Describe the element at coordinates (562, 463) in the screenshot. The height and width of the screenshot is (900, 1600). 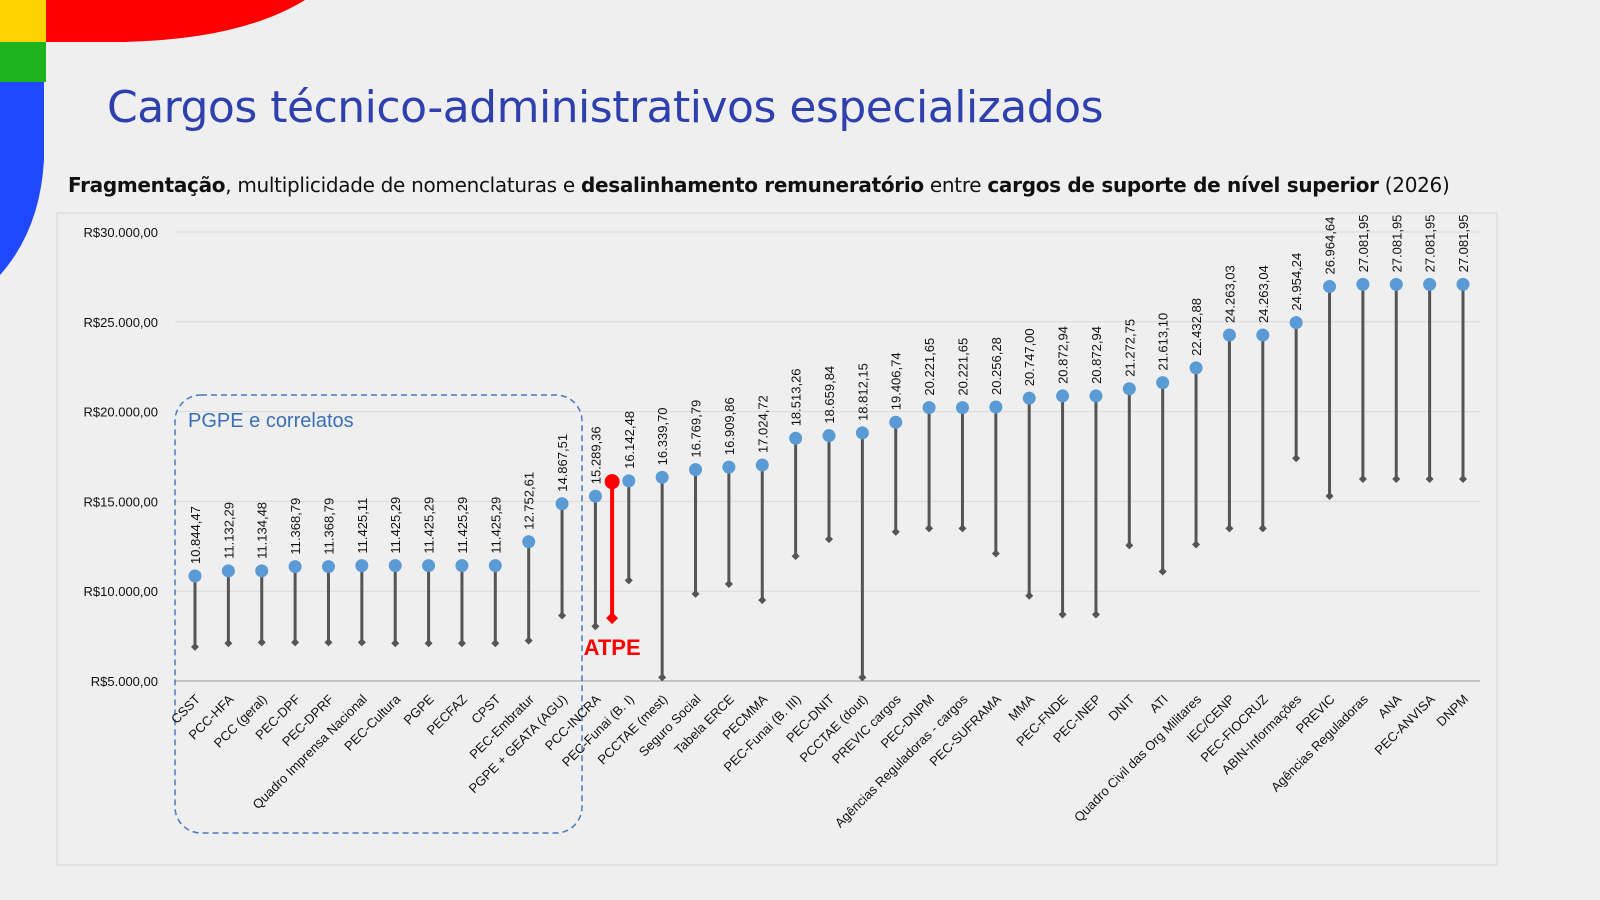
I see `data-label: 14.867,51` at that location.